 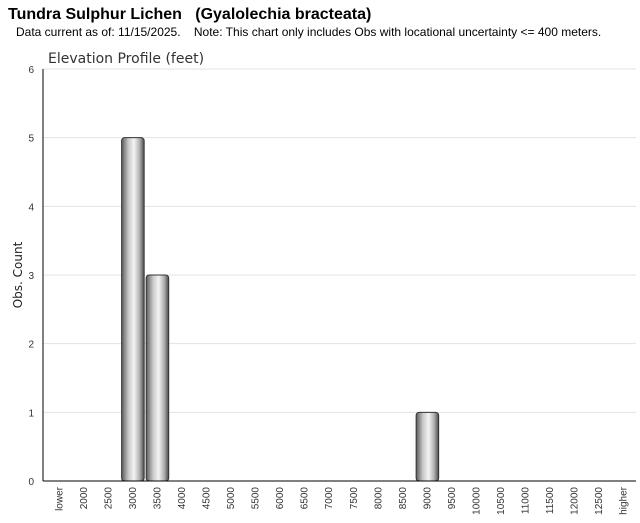 What do you see at coordinates (207, 498) in the screenshot?
I see `x-tick-label: 4500` at bounding box center [207, 498].